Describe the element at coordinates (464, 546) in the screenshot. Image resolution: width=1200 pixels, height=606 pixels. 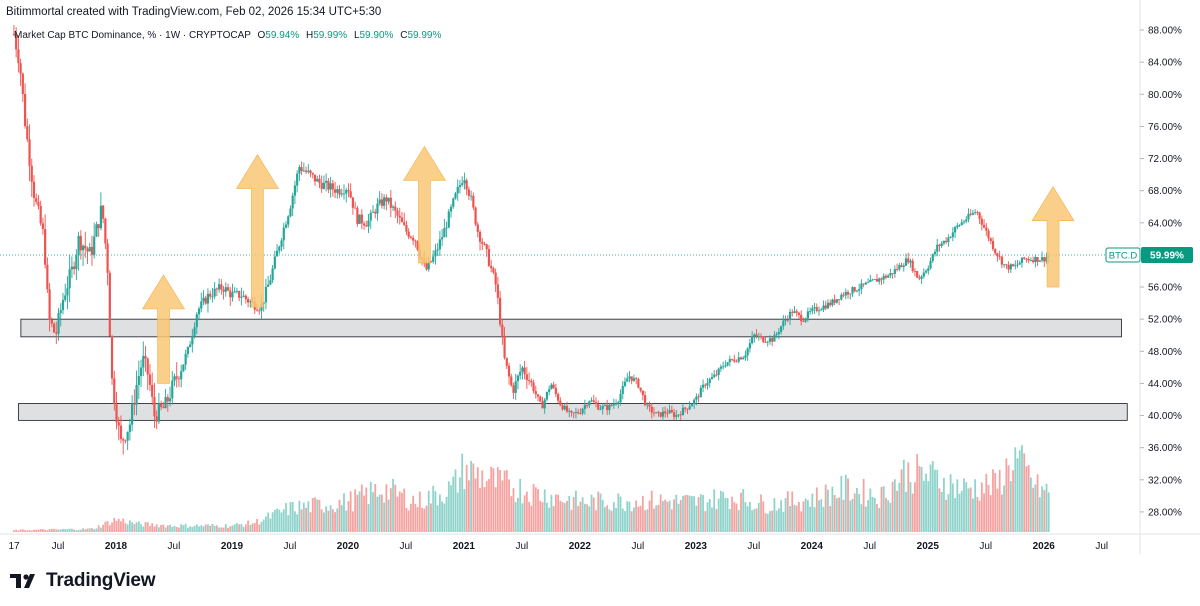
I see `time-tick-label: 2021` at that location.